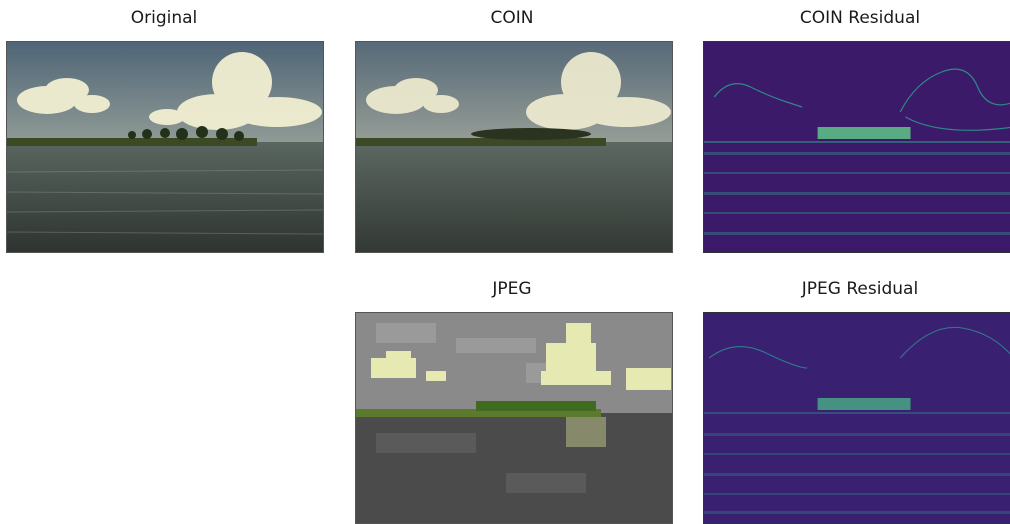 The image size is (1010, 524). Describe the element at coordinates (856, 418) in the screenshot. I see `jpeg-residual-image` at that location.